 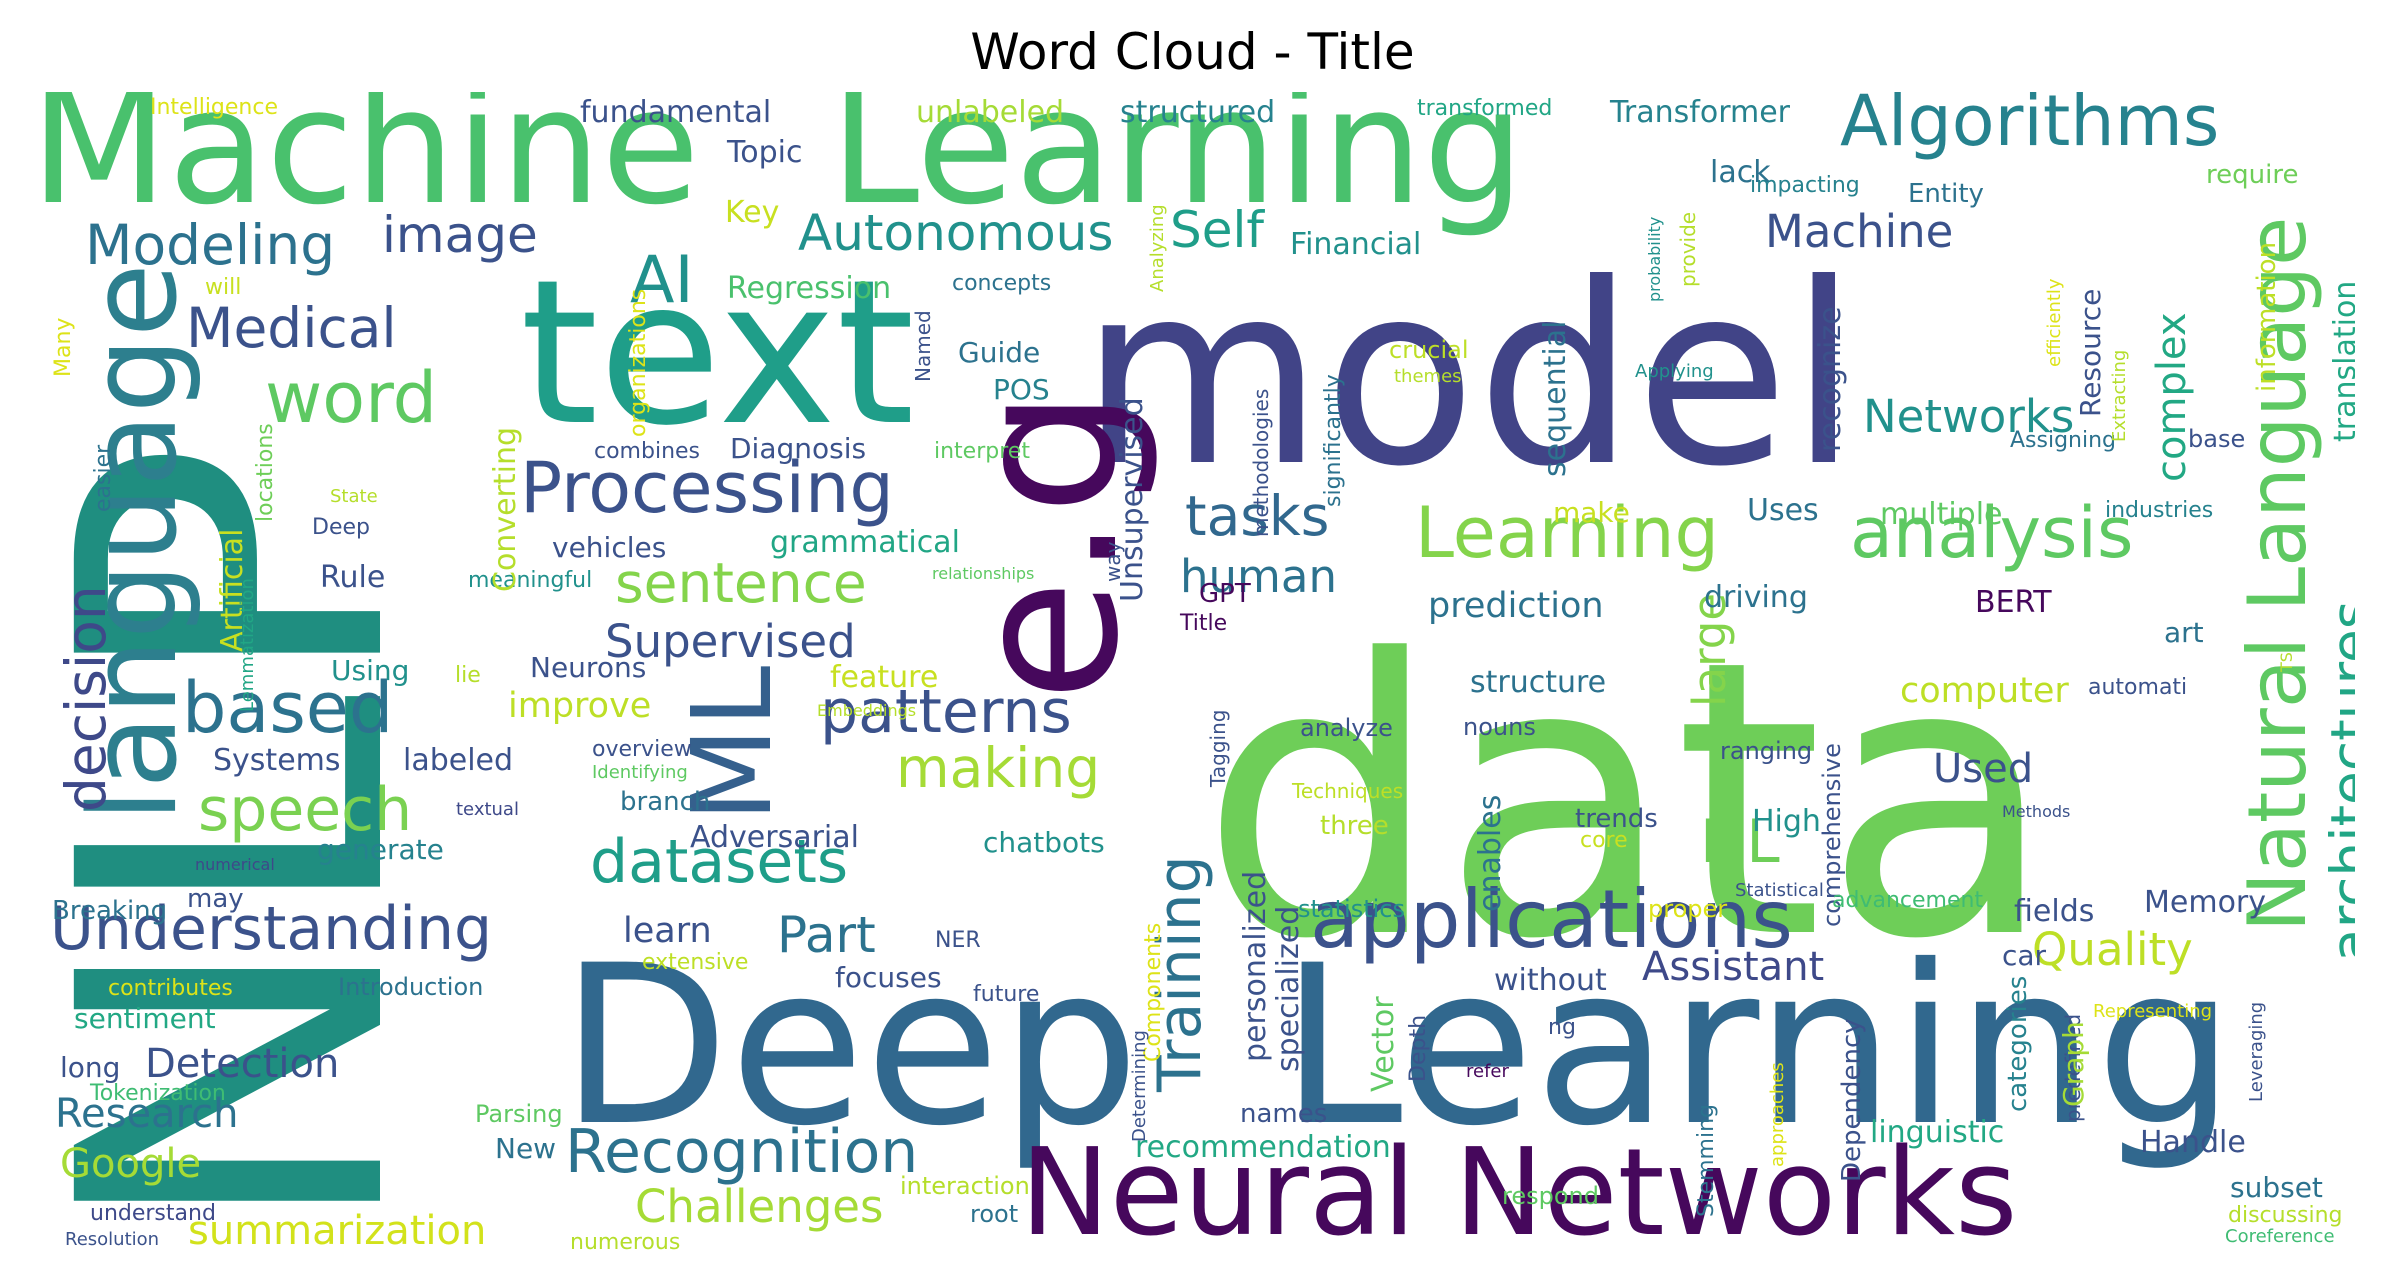 I want to click on word-graph: Graph, so click(x=2073, y=1064).